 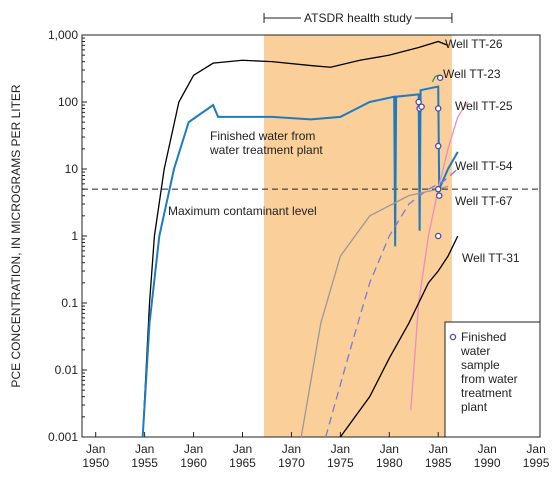 I want to click on y-tick-label: 0.001, so click(x=63, y=437).